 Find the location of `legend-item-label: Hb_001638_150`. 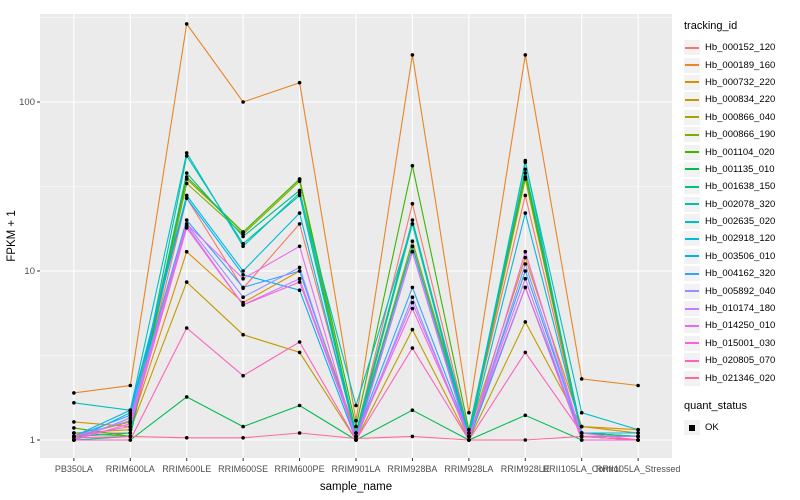

legend-item-label: Hb_001638_150 is located at coordinates (740, 187).